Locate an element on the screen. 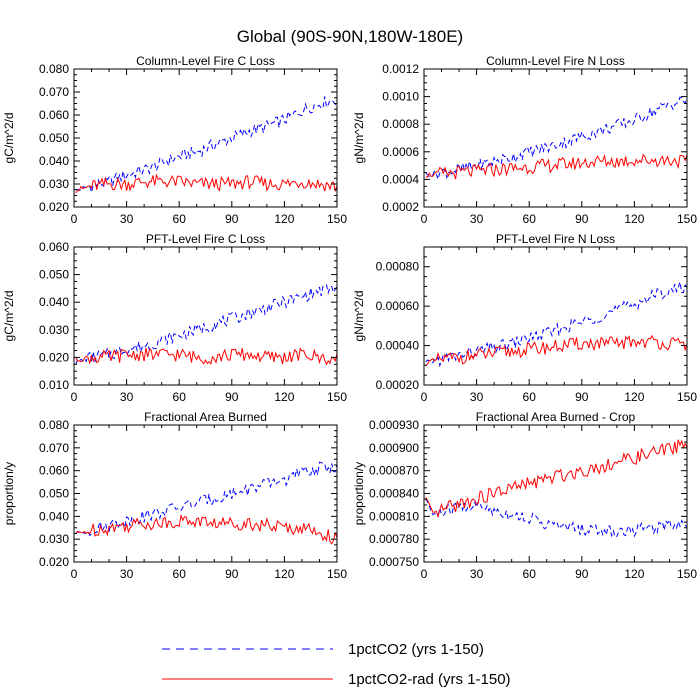 This screenshot has height=700, width=700. y-tick-label: 0.00020 is located at coordinates (398, 385).